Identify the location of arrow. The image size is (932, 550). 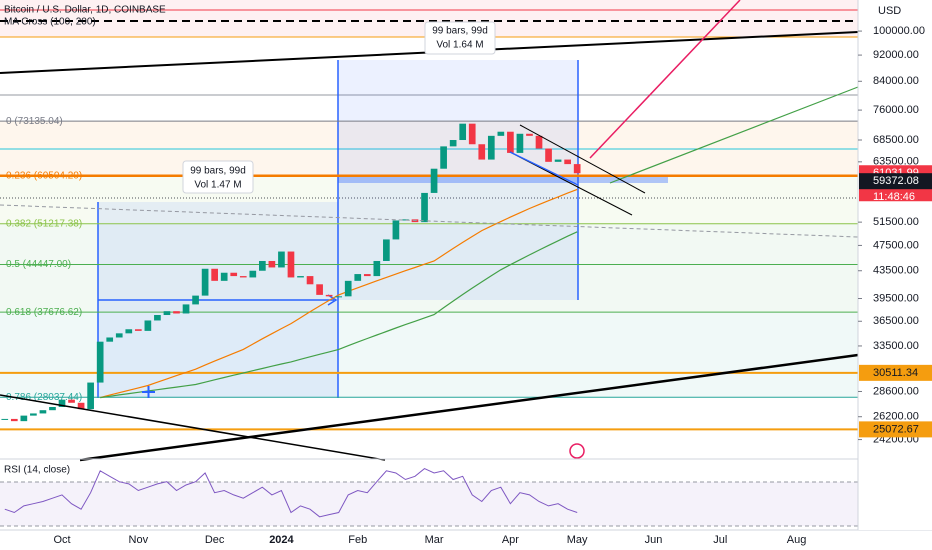
(544, 168).